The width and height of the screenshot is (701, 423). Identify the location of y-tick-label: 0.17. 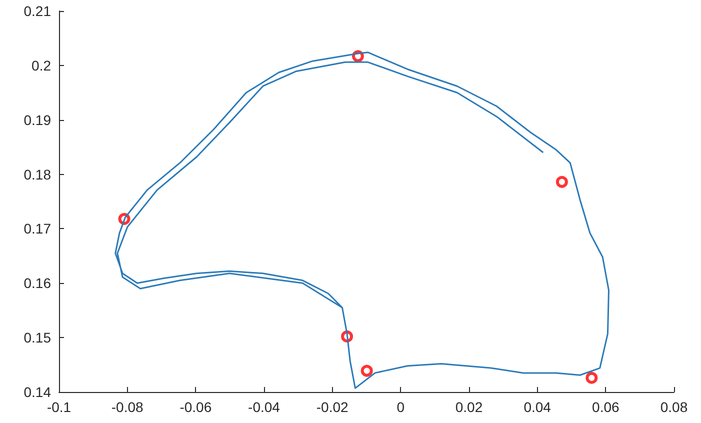
(38, 228).